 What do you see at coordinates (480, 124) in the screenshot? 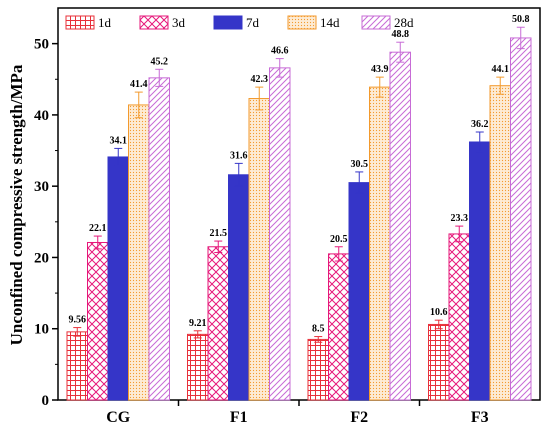
I see `data-label: 36.2` at bounding box center [480, 124].